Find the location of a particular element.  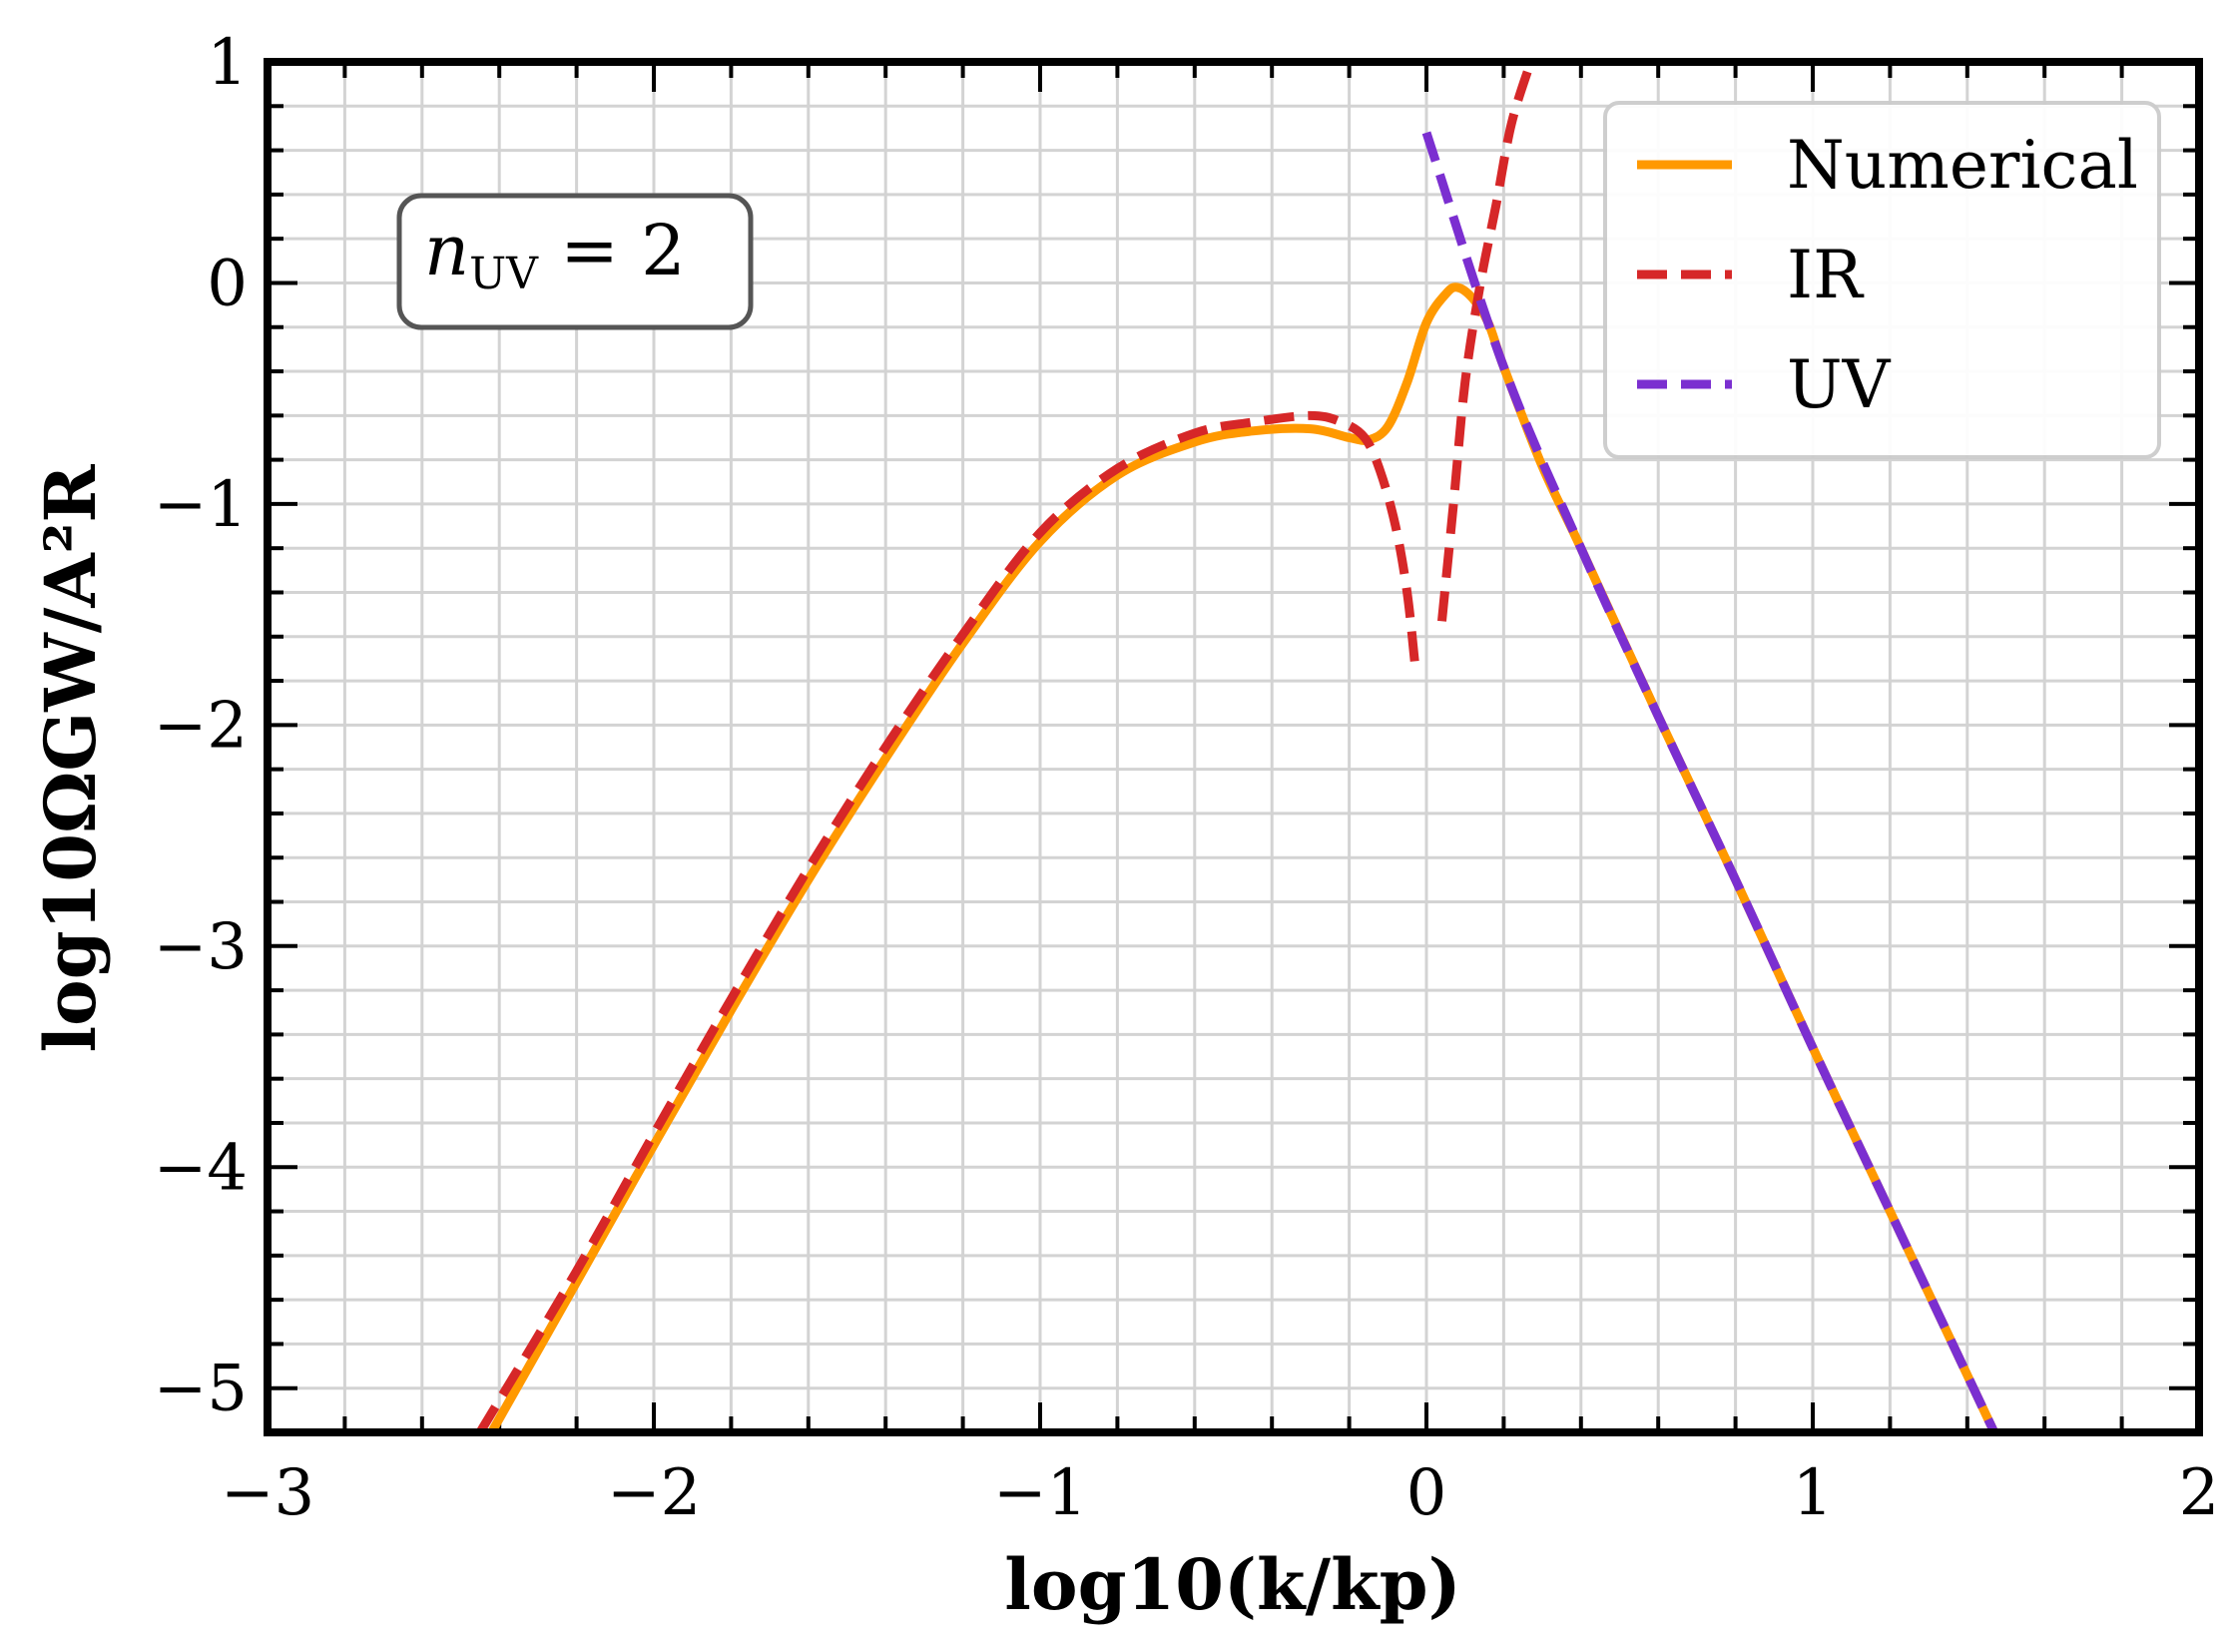

annotation-text: nUV = 2 is located at coordinates (555, 254).